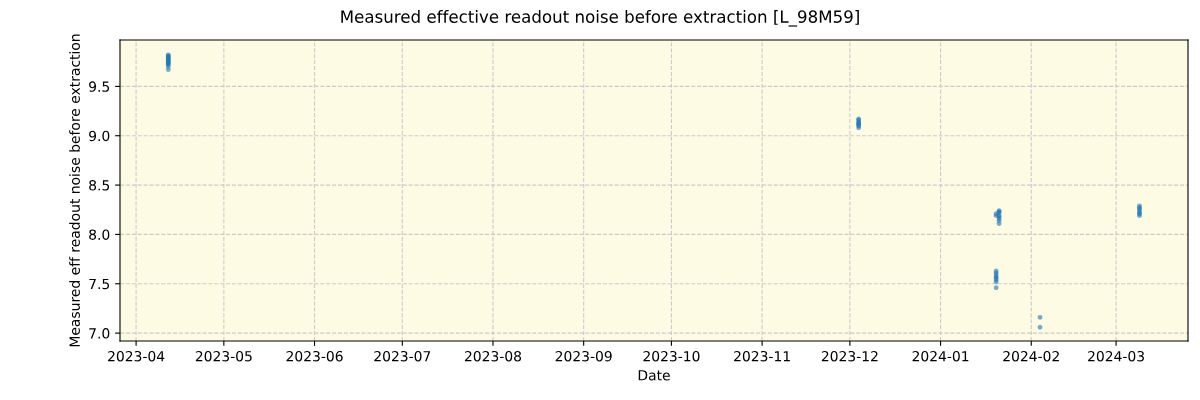  Describe the element at coordinates (583, 356) in the screenshot. I see `x-tick-label: 2023-09` at that location.